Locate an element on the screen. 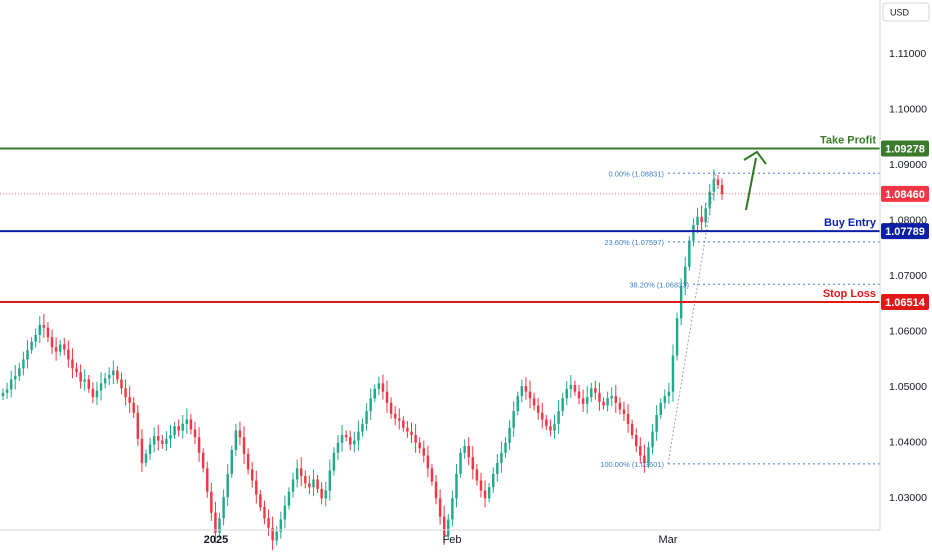  currency-button: USD is located at coordinates (906, 12).